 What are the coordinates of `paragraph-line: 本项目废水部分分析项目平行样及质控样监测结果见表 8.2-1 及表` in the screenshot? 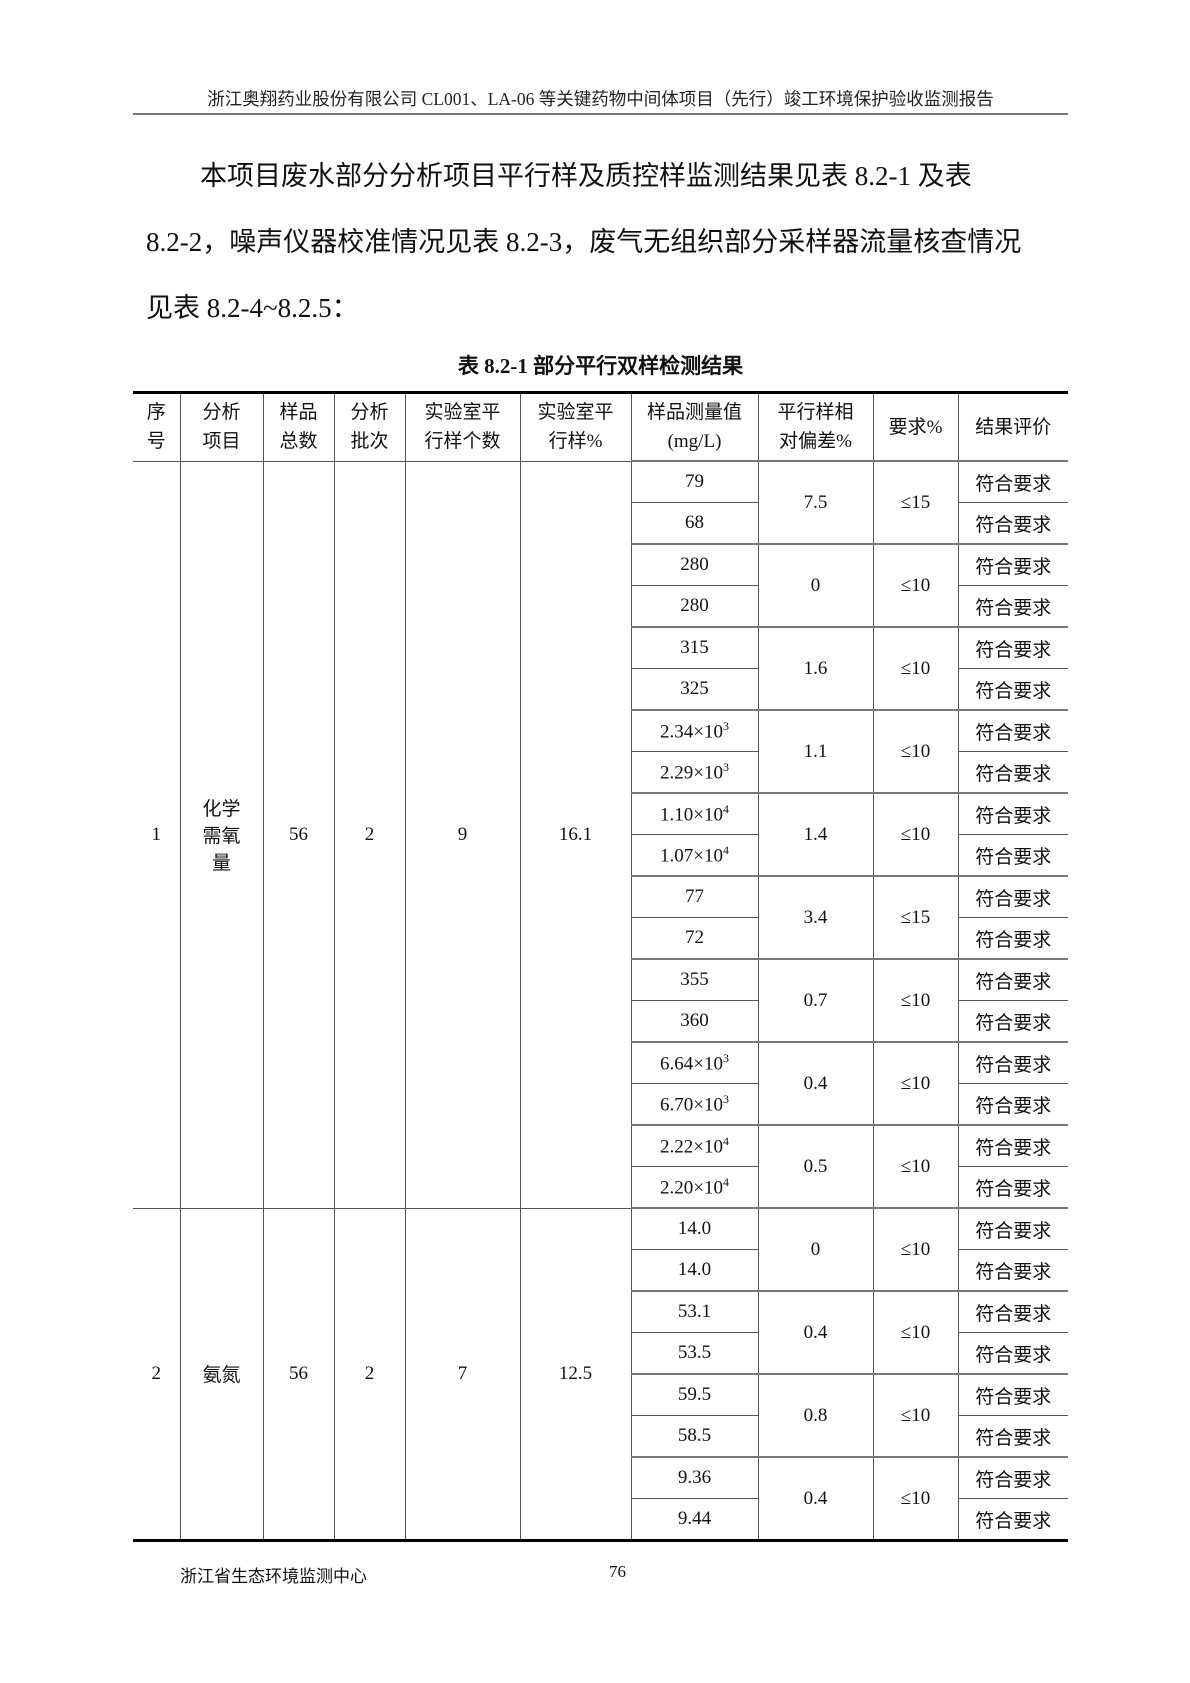 It's located at (586, 176).